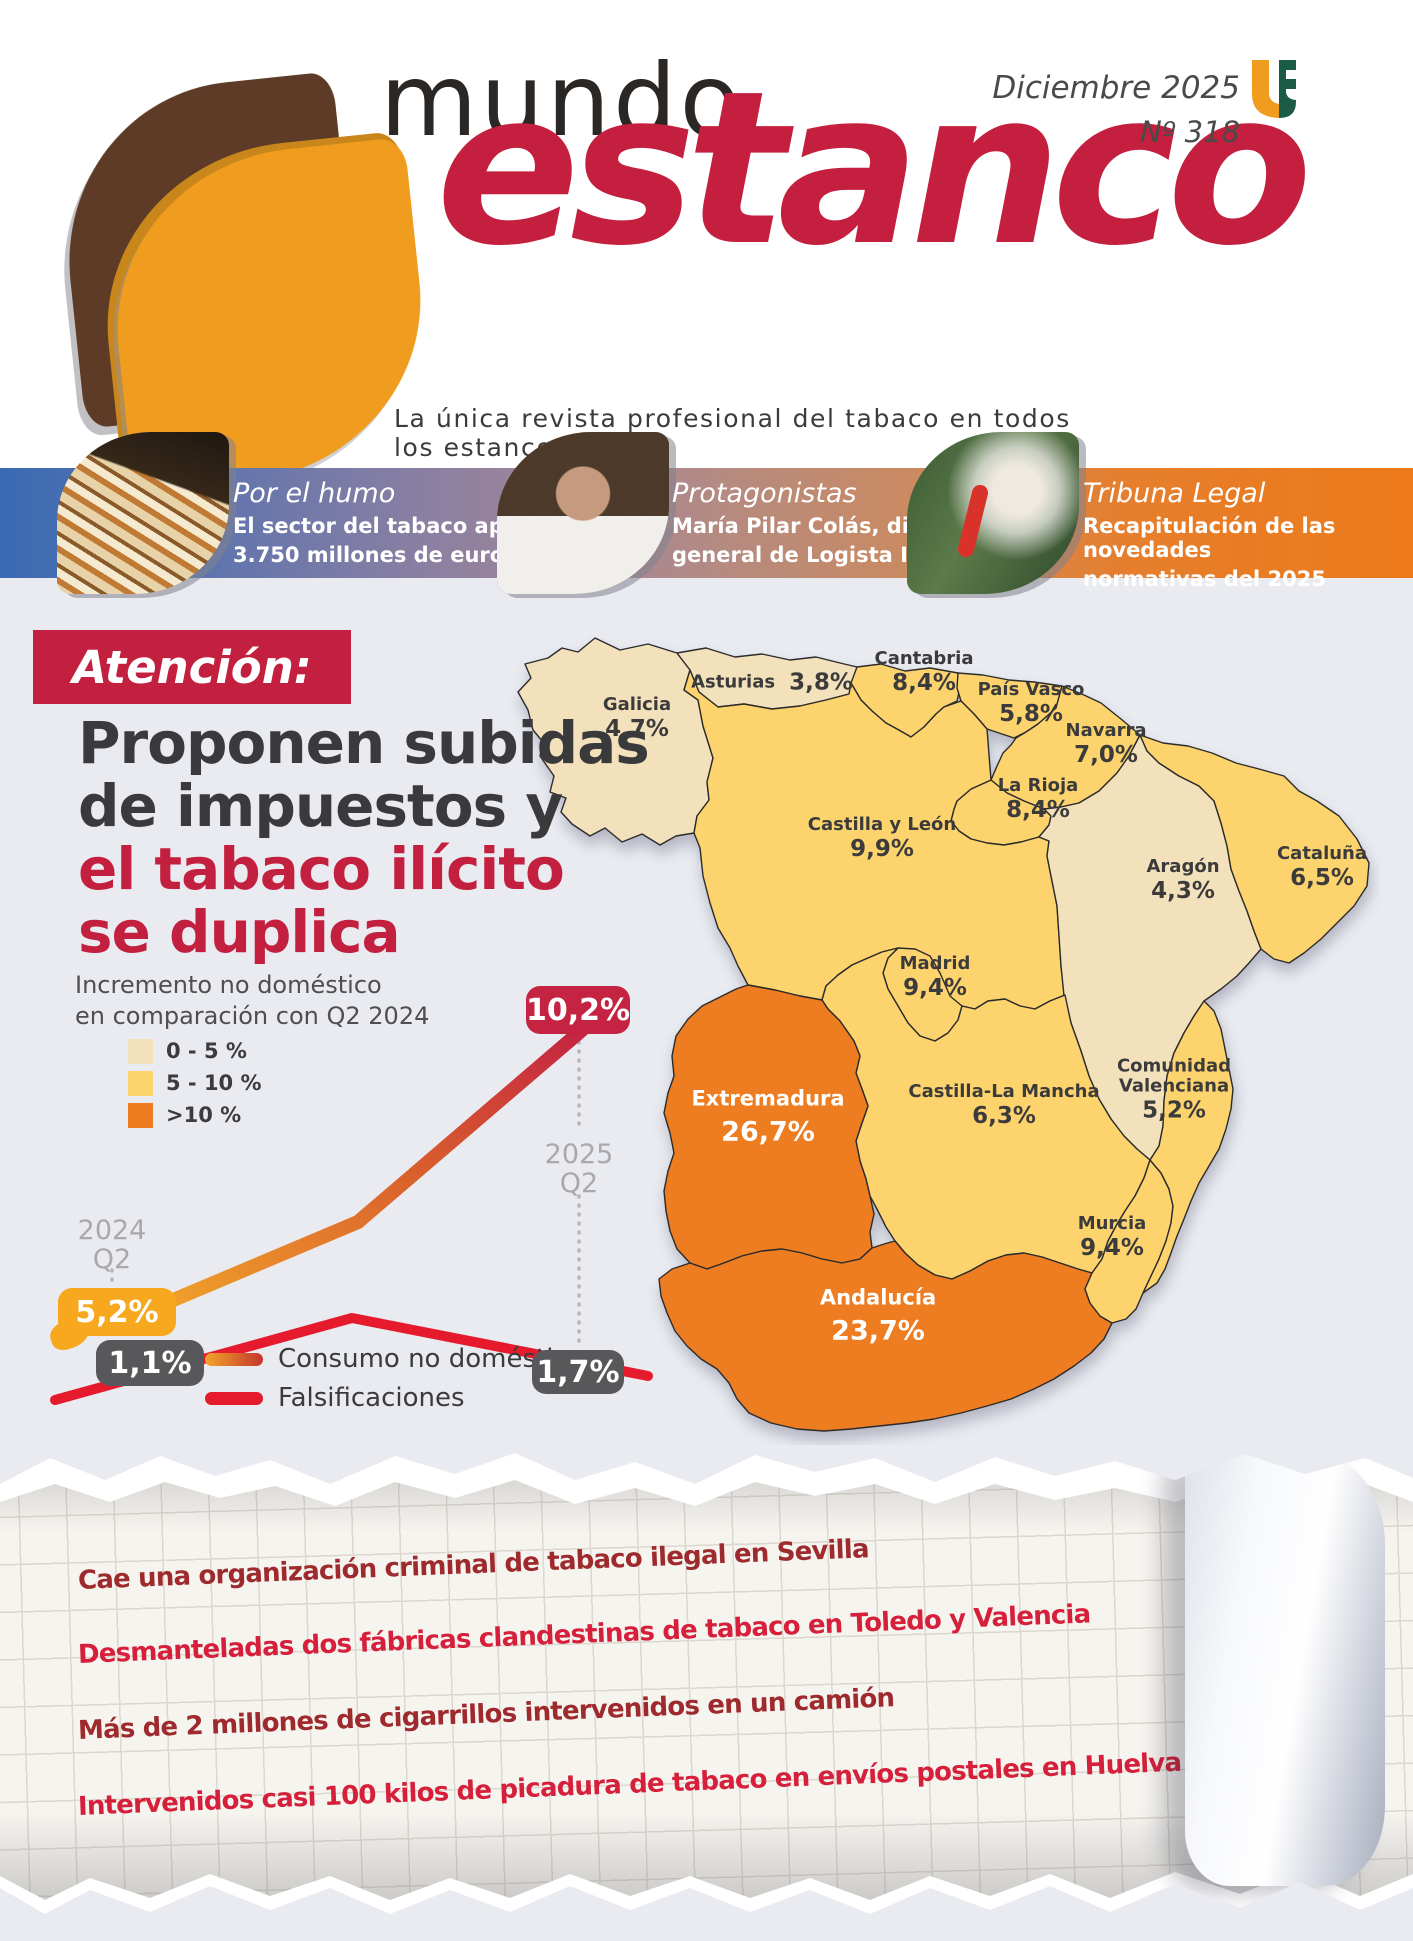 This screenshot has height=1941, width=1413. I want to click on x-label-2024-q2: 2024 Q2, so click(112, 1245).